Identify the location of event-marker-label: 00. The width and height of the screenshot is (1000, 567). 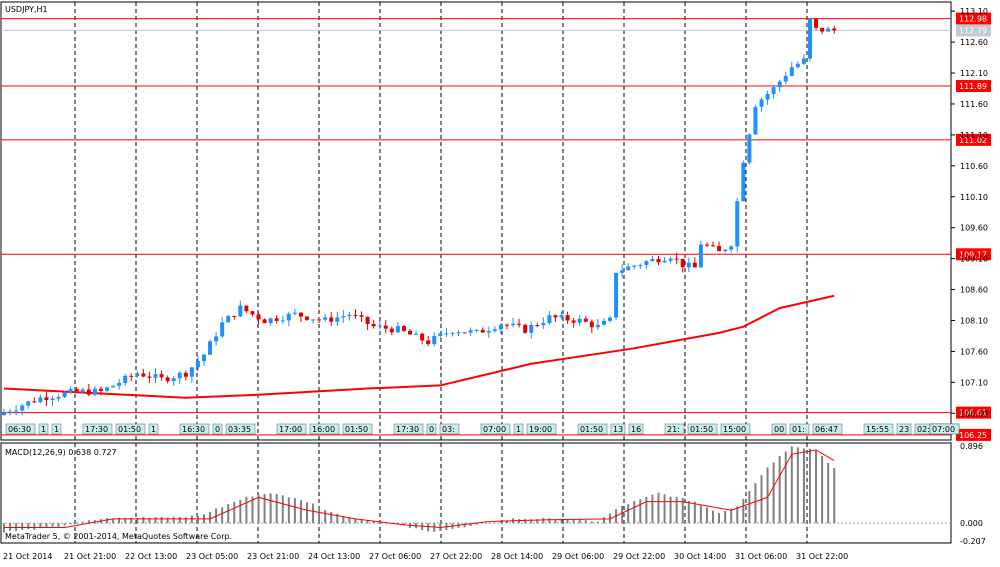
(779, 429).